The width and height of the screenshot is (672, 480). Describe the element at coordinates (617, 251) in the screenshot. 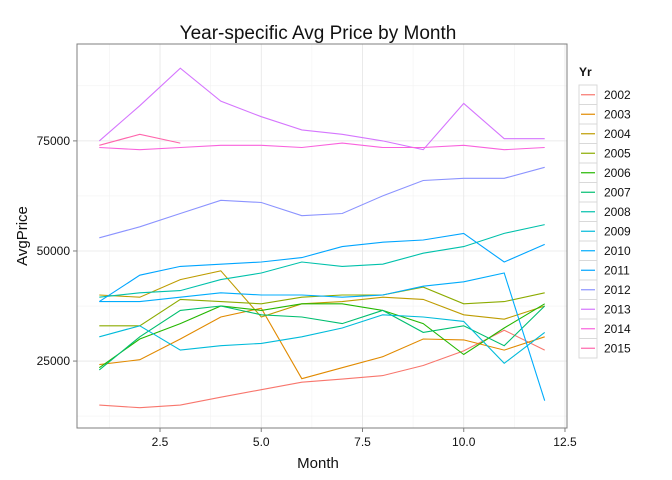

I see `legend-label-2010: 2010` at that location.